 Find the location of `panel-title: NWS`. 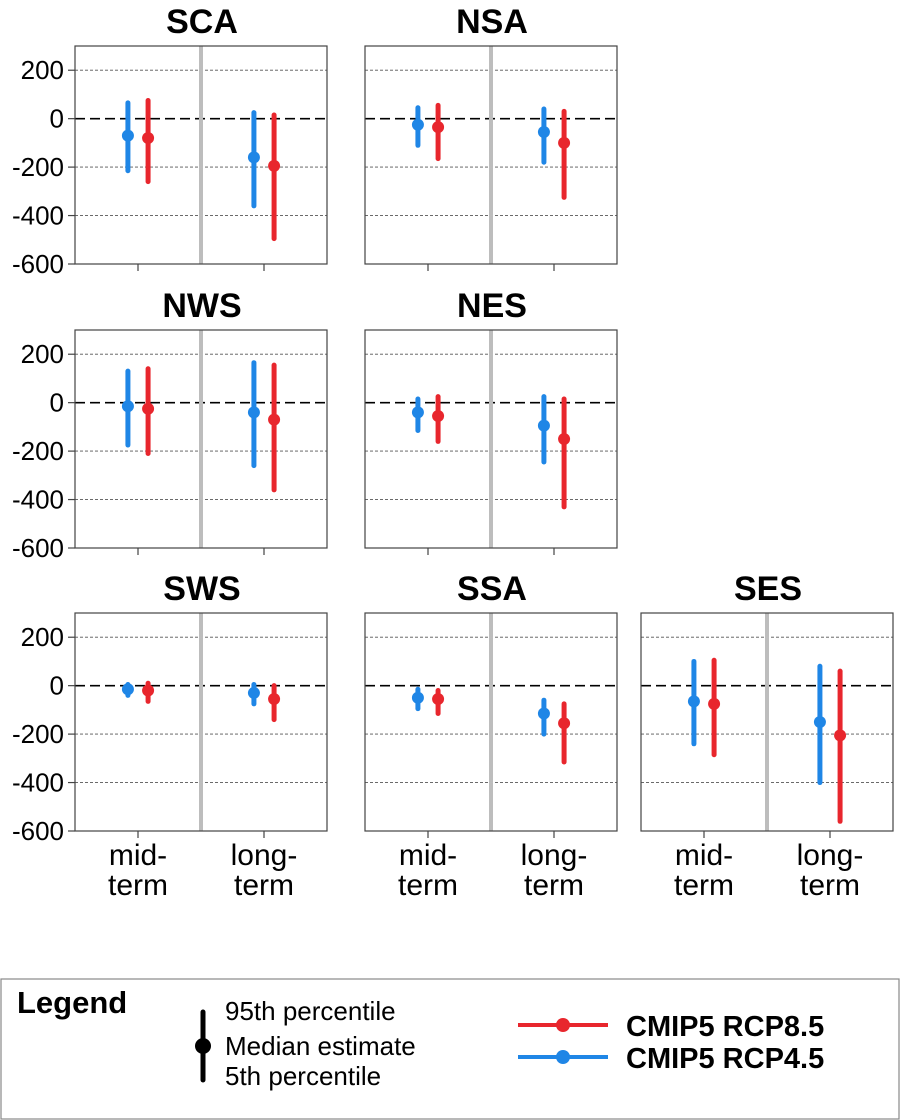

panel-title: NWS is located at coordinates (201, 306).